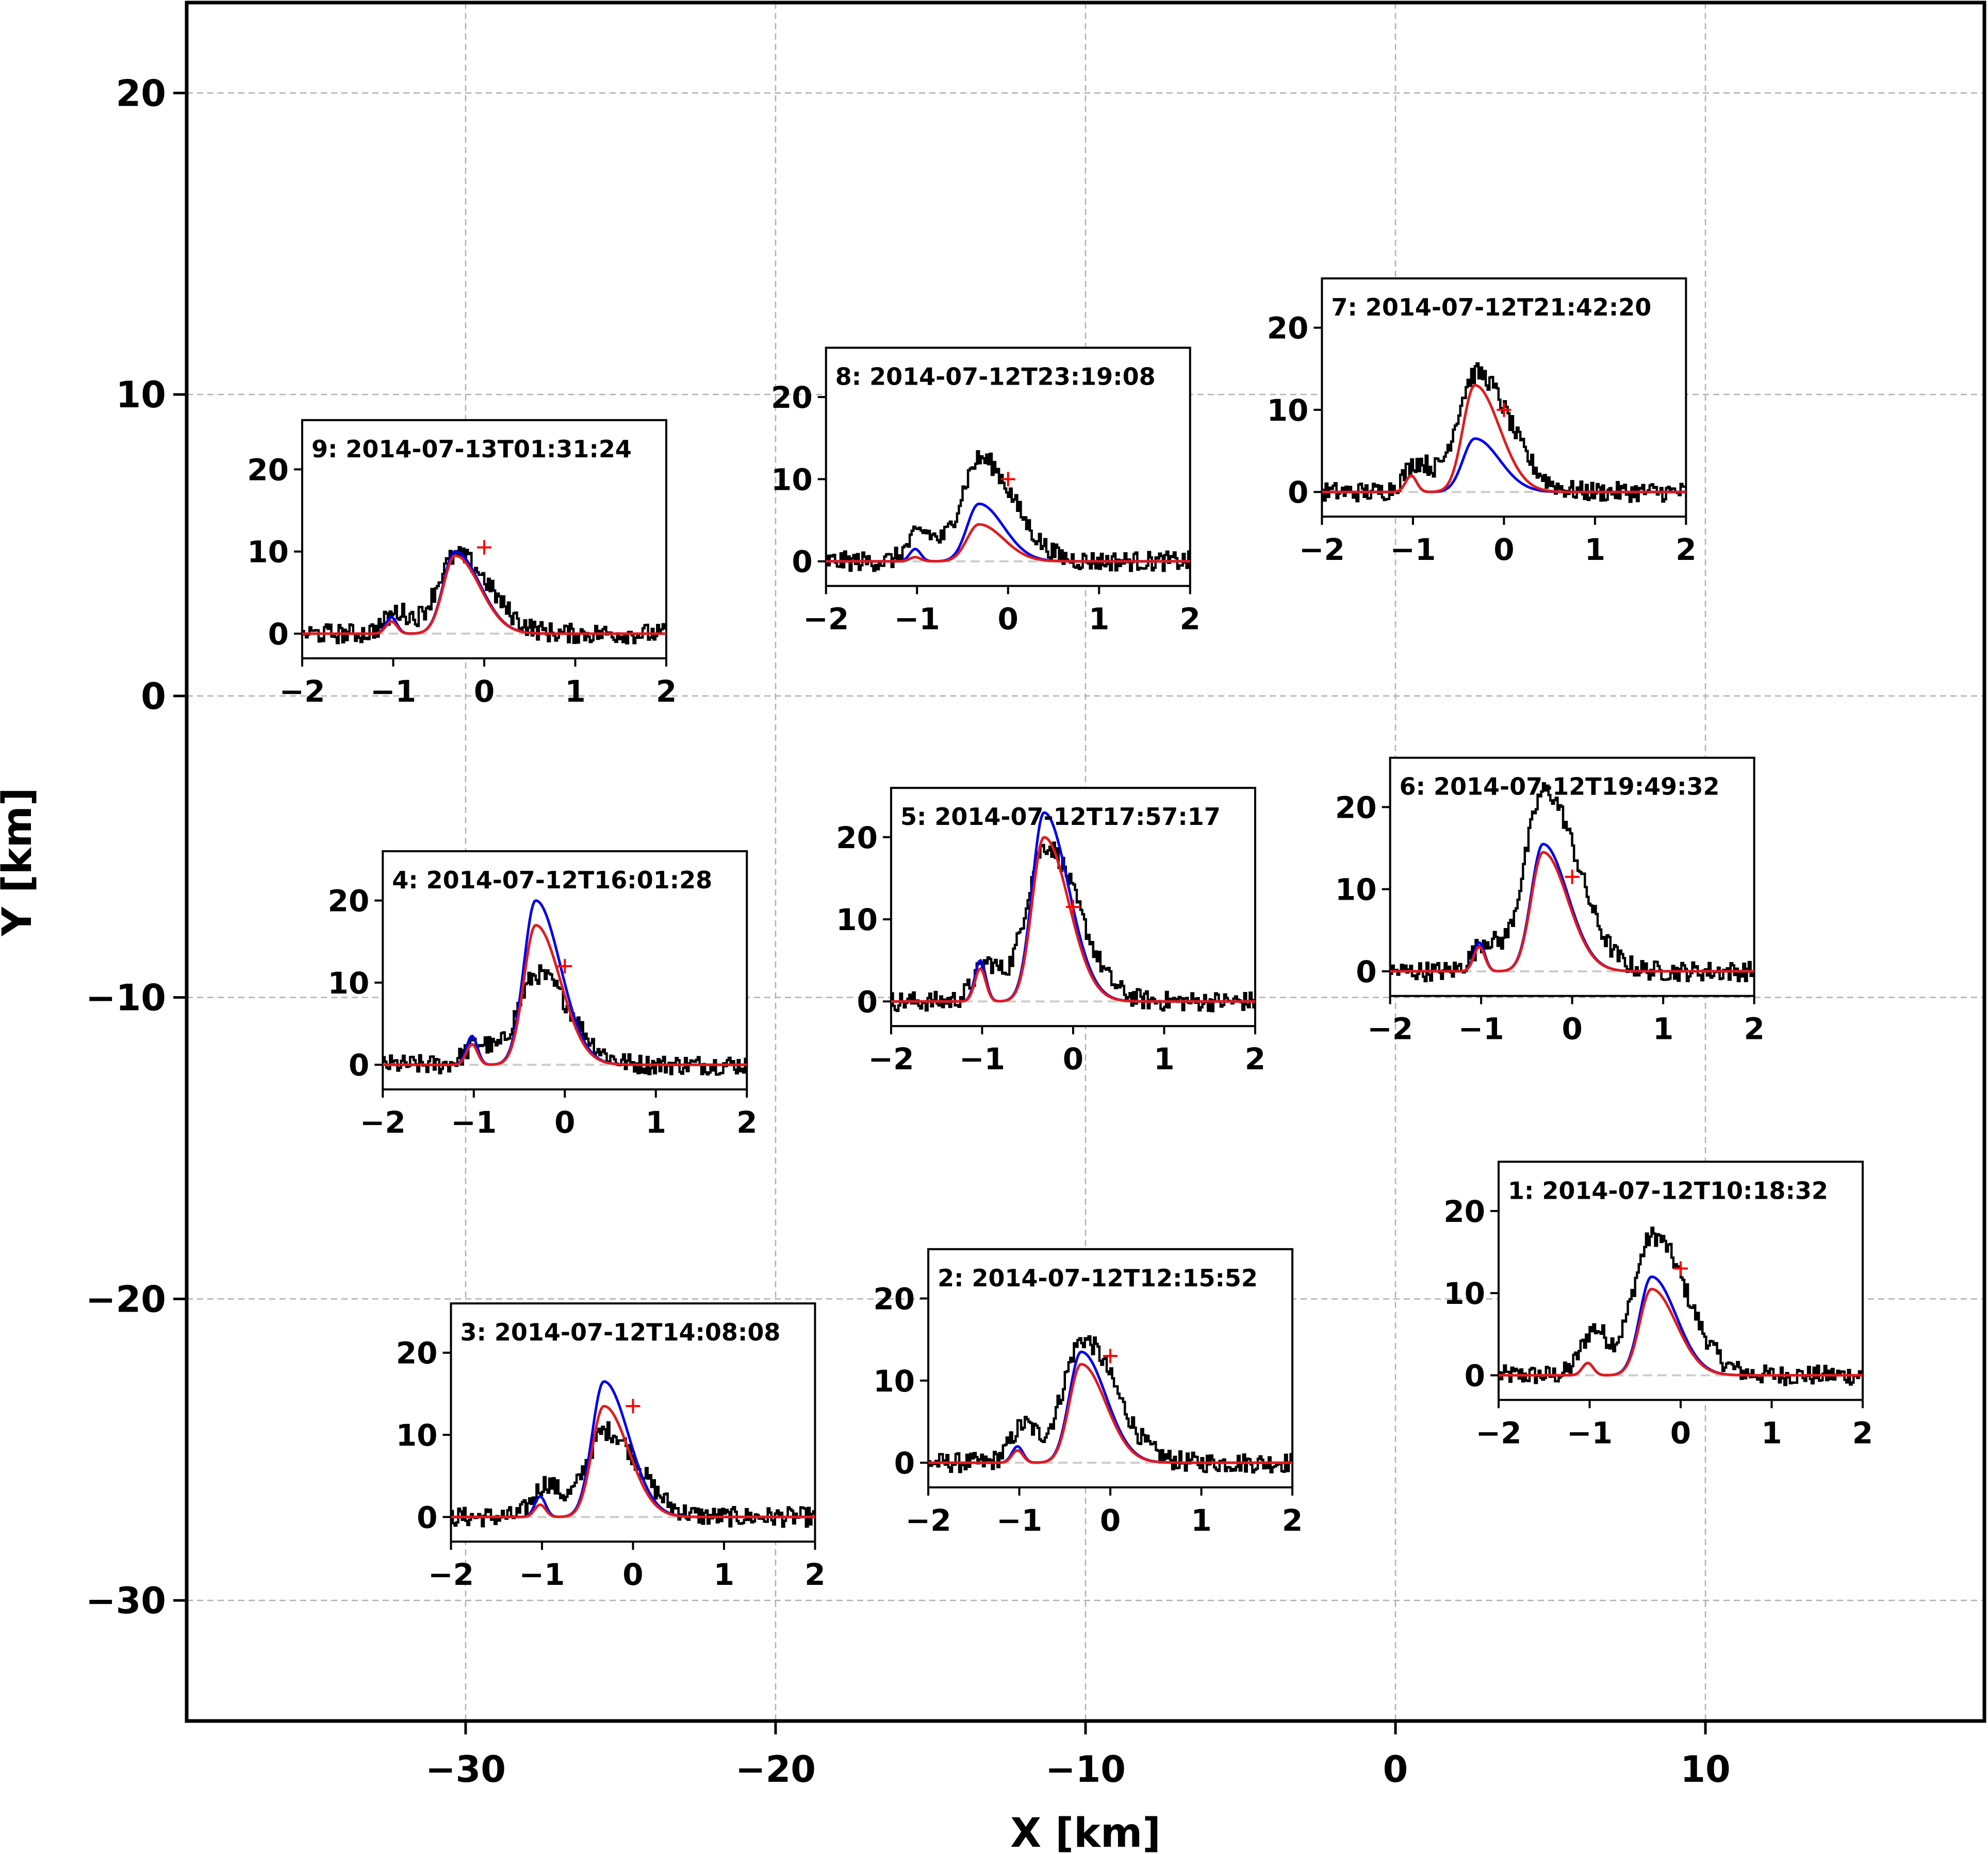  I want to click on inset-title: 8: 2014-07-12T23:19:08, so click(996, 376).